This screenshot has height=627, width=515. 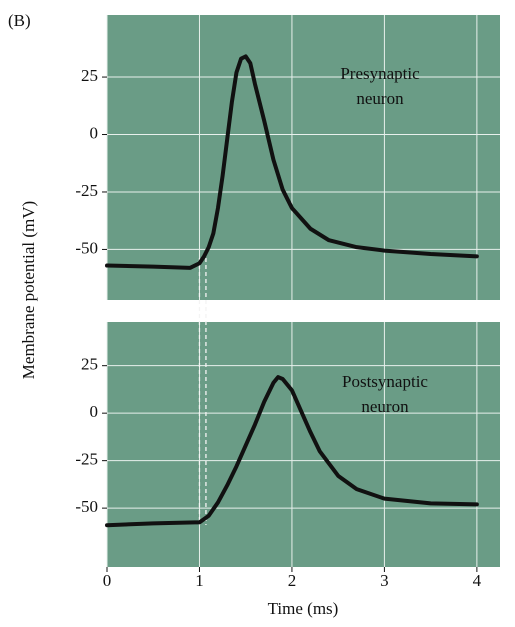 I want to click on y-axis-label: Membrane potential (mV), so click(x=28, y=290).